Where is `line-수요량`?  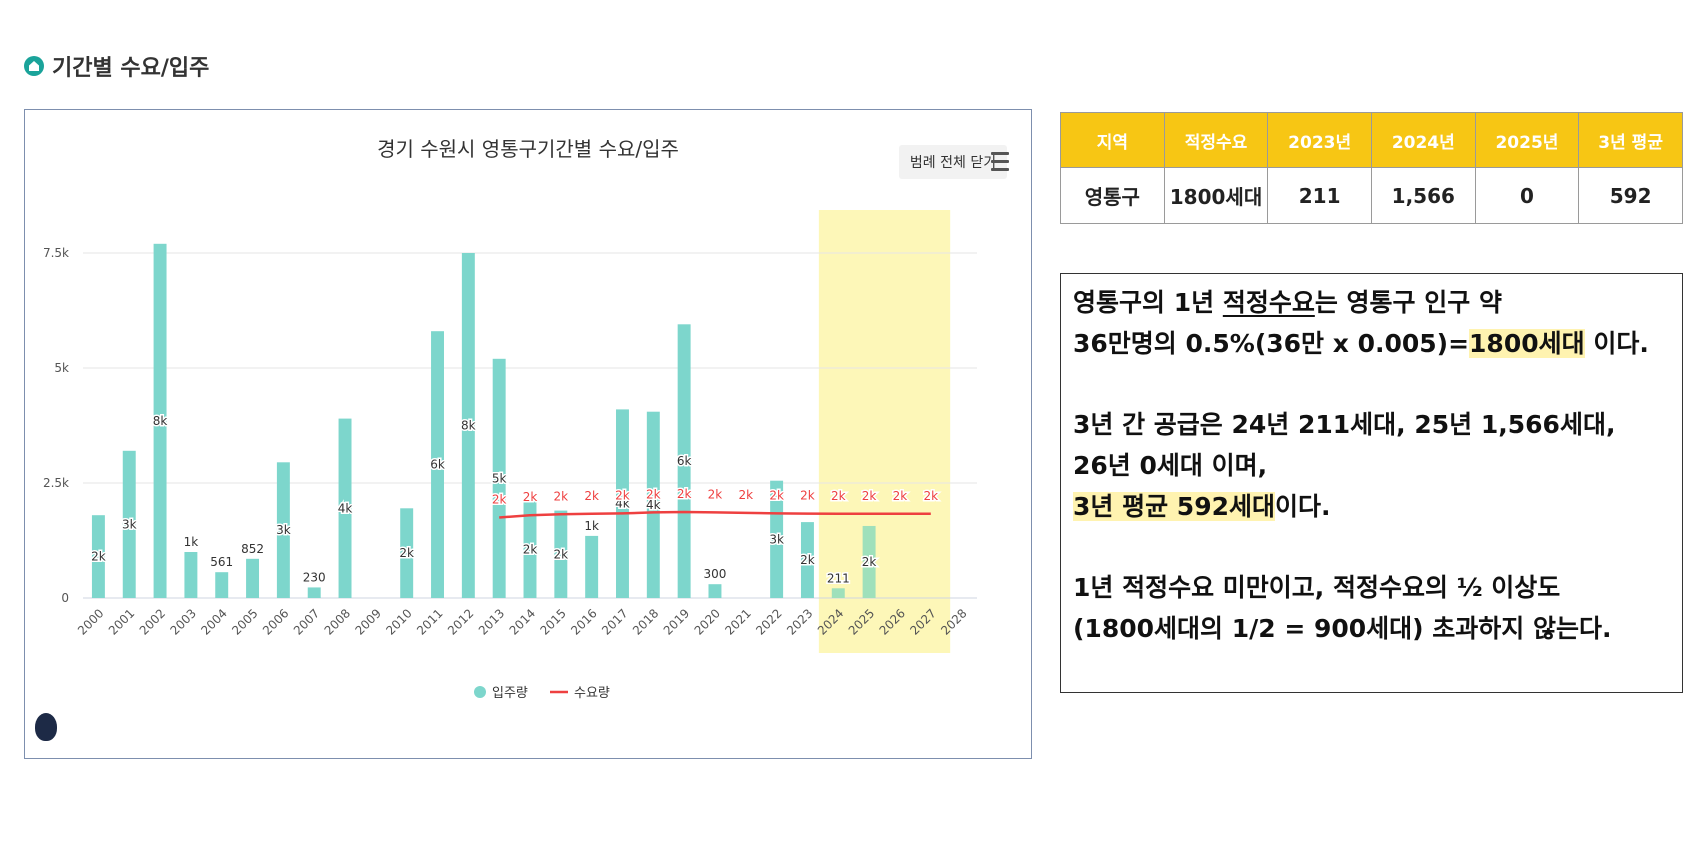
line-수요량 is located at coordinates (715, 514).